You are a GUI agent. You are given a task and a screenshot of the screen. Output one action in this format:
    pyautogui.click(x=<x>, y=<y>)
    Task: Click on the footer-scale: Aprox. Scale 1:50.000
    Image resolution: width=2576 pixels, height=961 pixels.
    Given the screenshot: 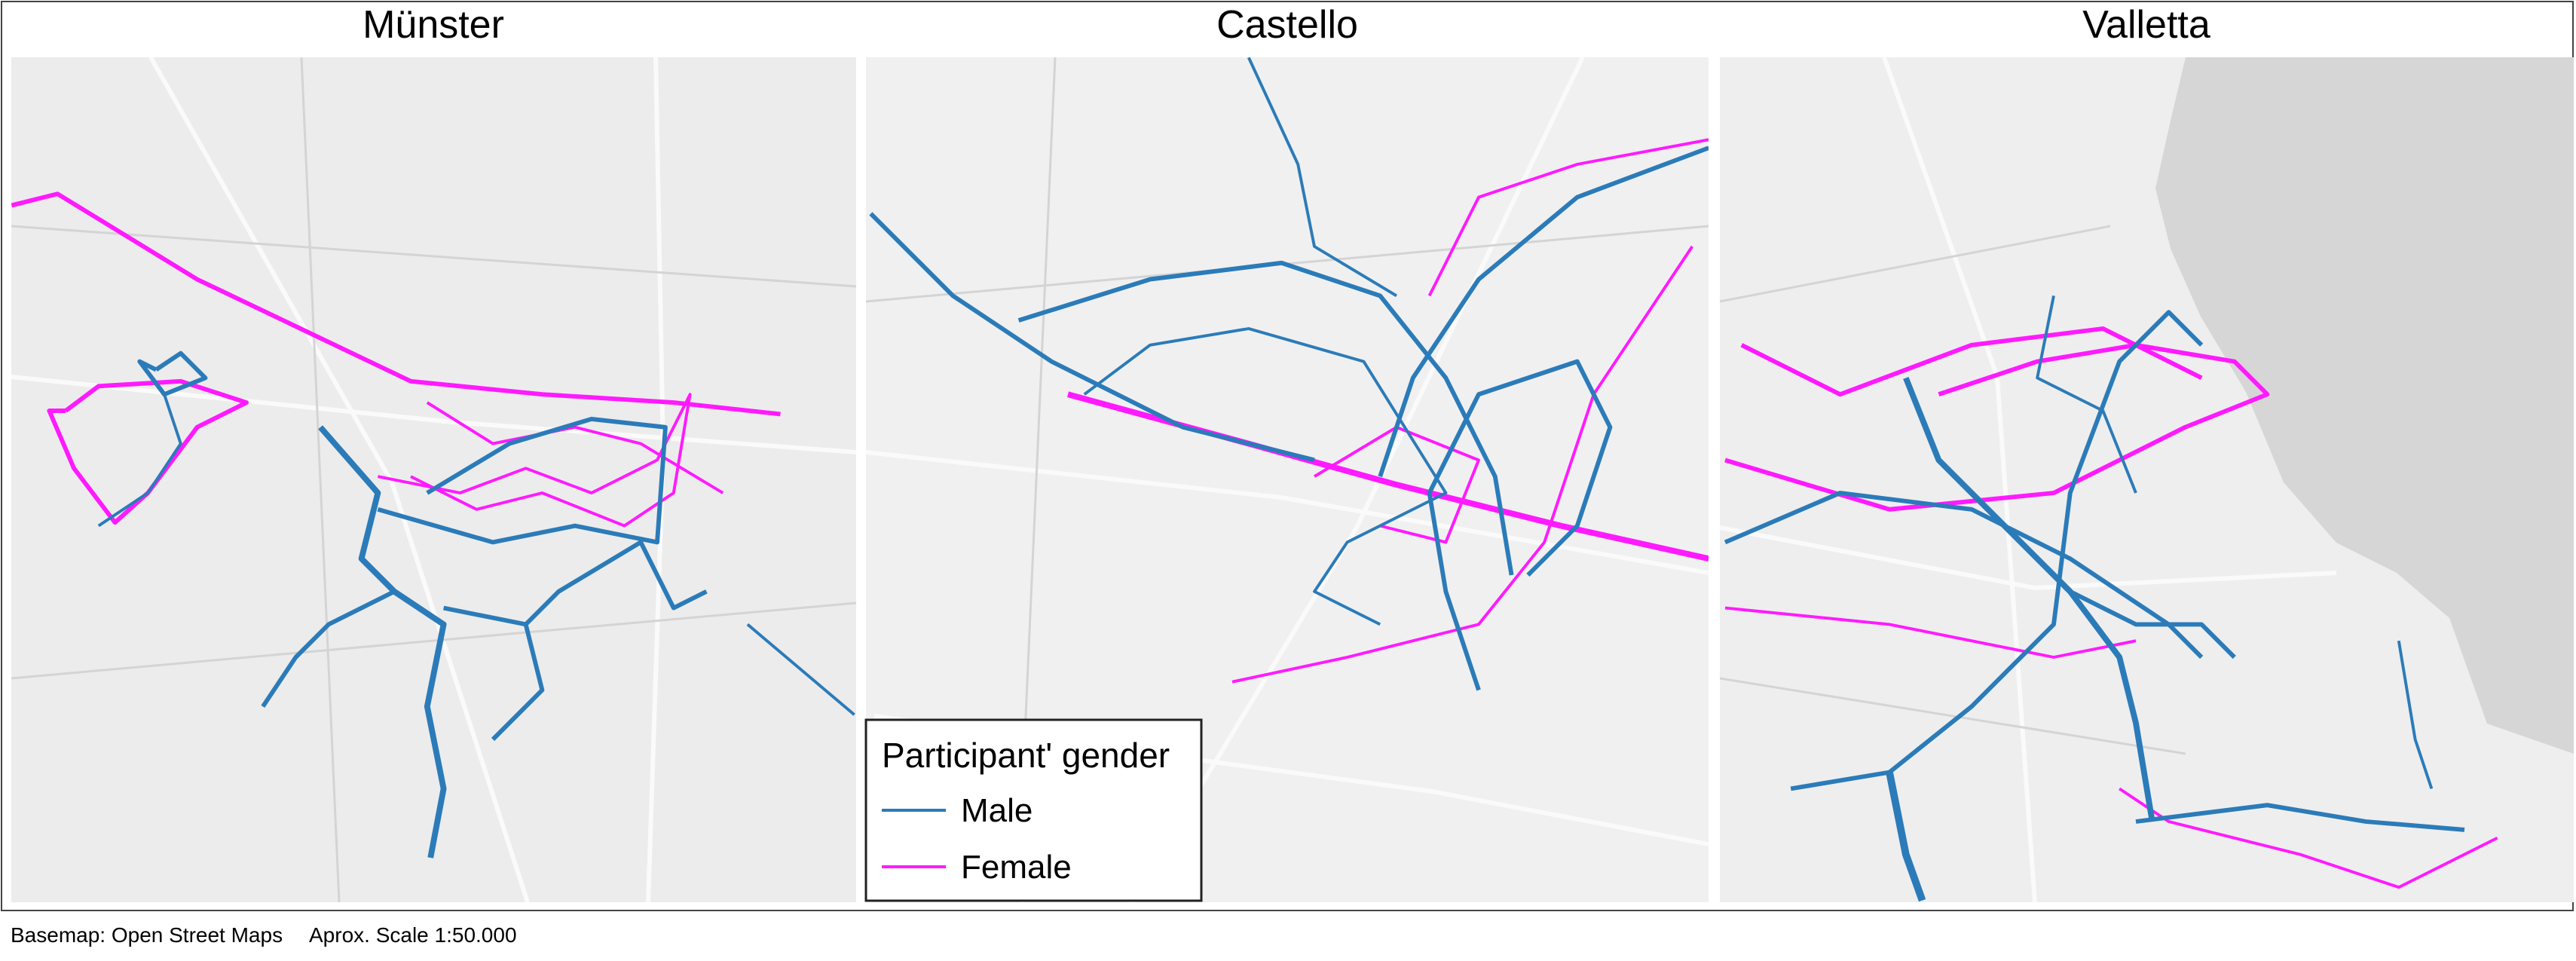 What is the action you would take?
    pyautogui.click(x=413, y=935)
    